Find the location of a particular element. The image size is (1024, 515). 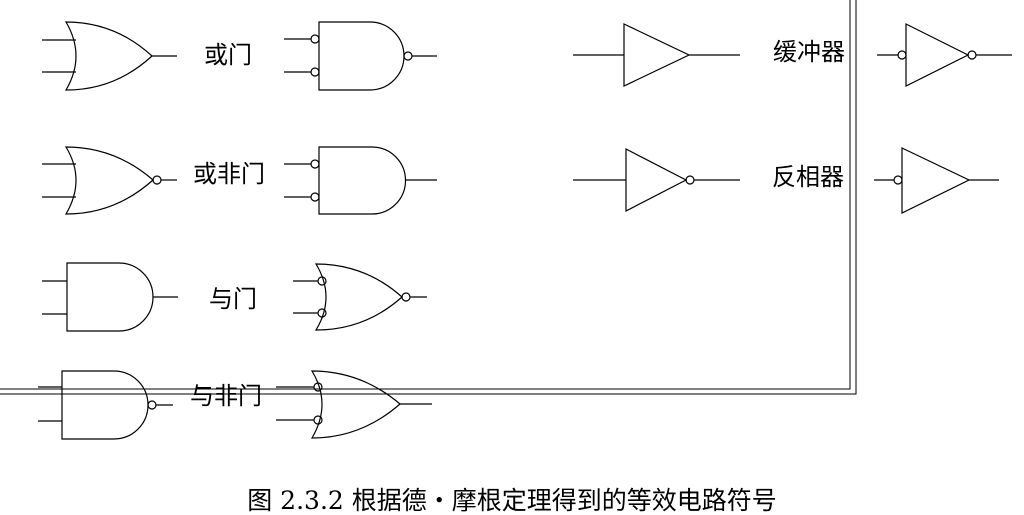

buffer-label: 缓冲器 is located at coordinates (809, 52).